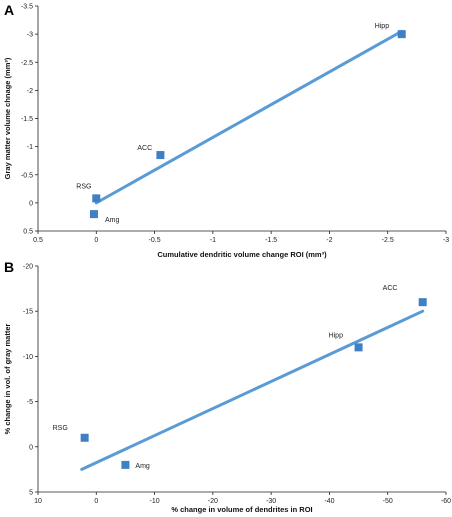 The image size is (452, 517). What do you see at coordinates (28, 312) in the screenshot?
I see `y-tick-label: -15` at bounding box center [28, 312].